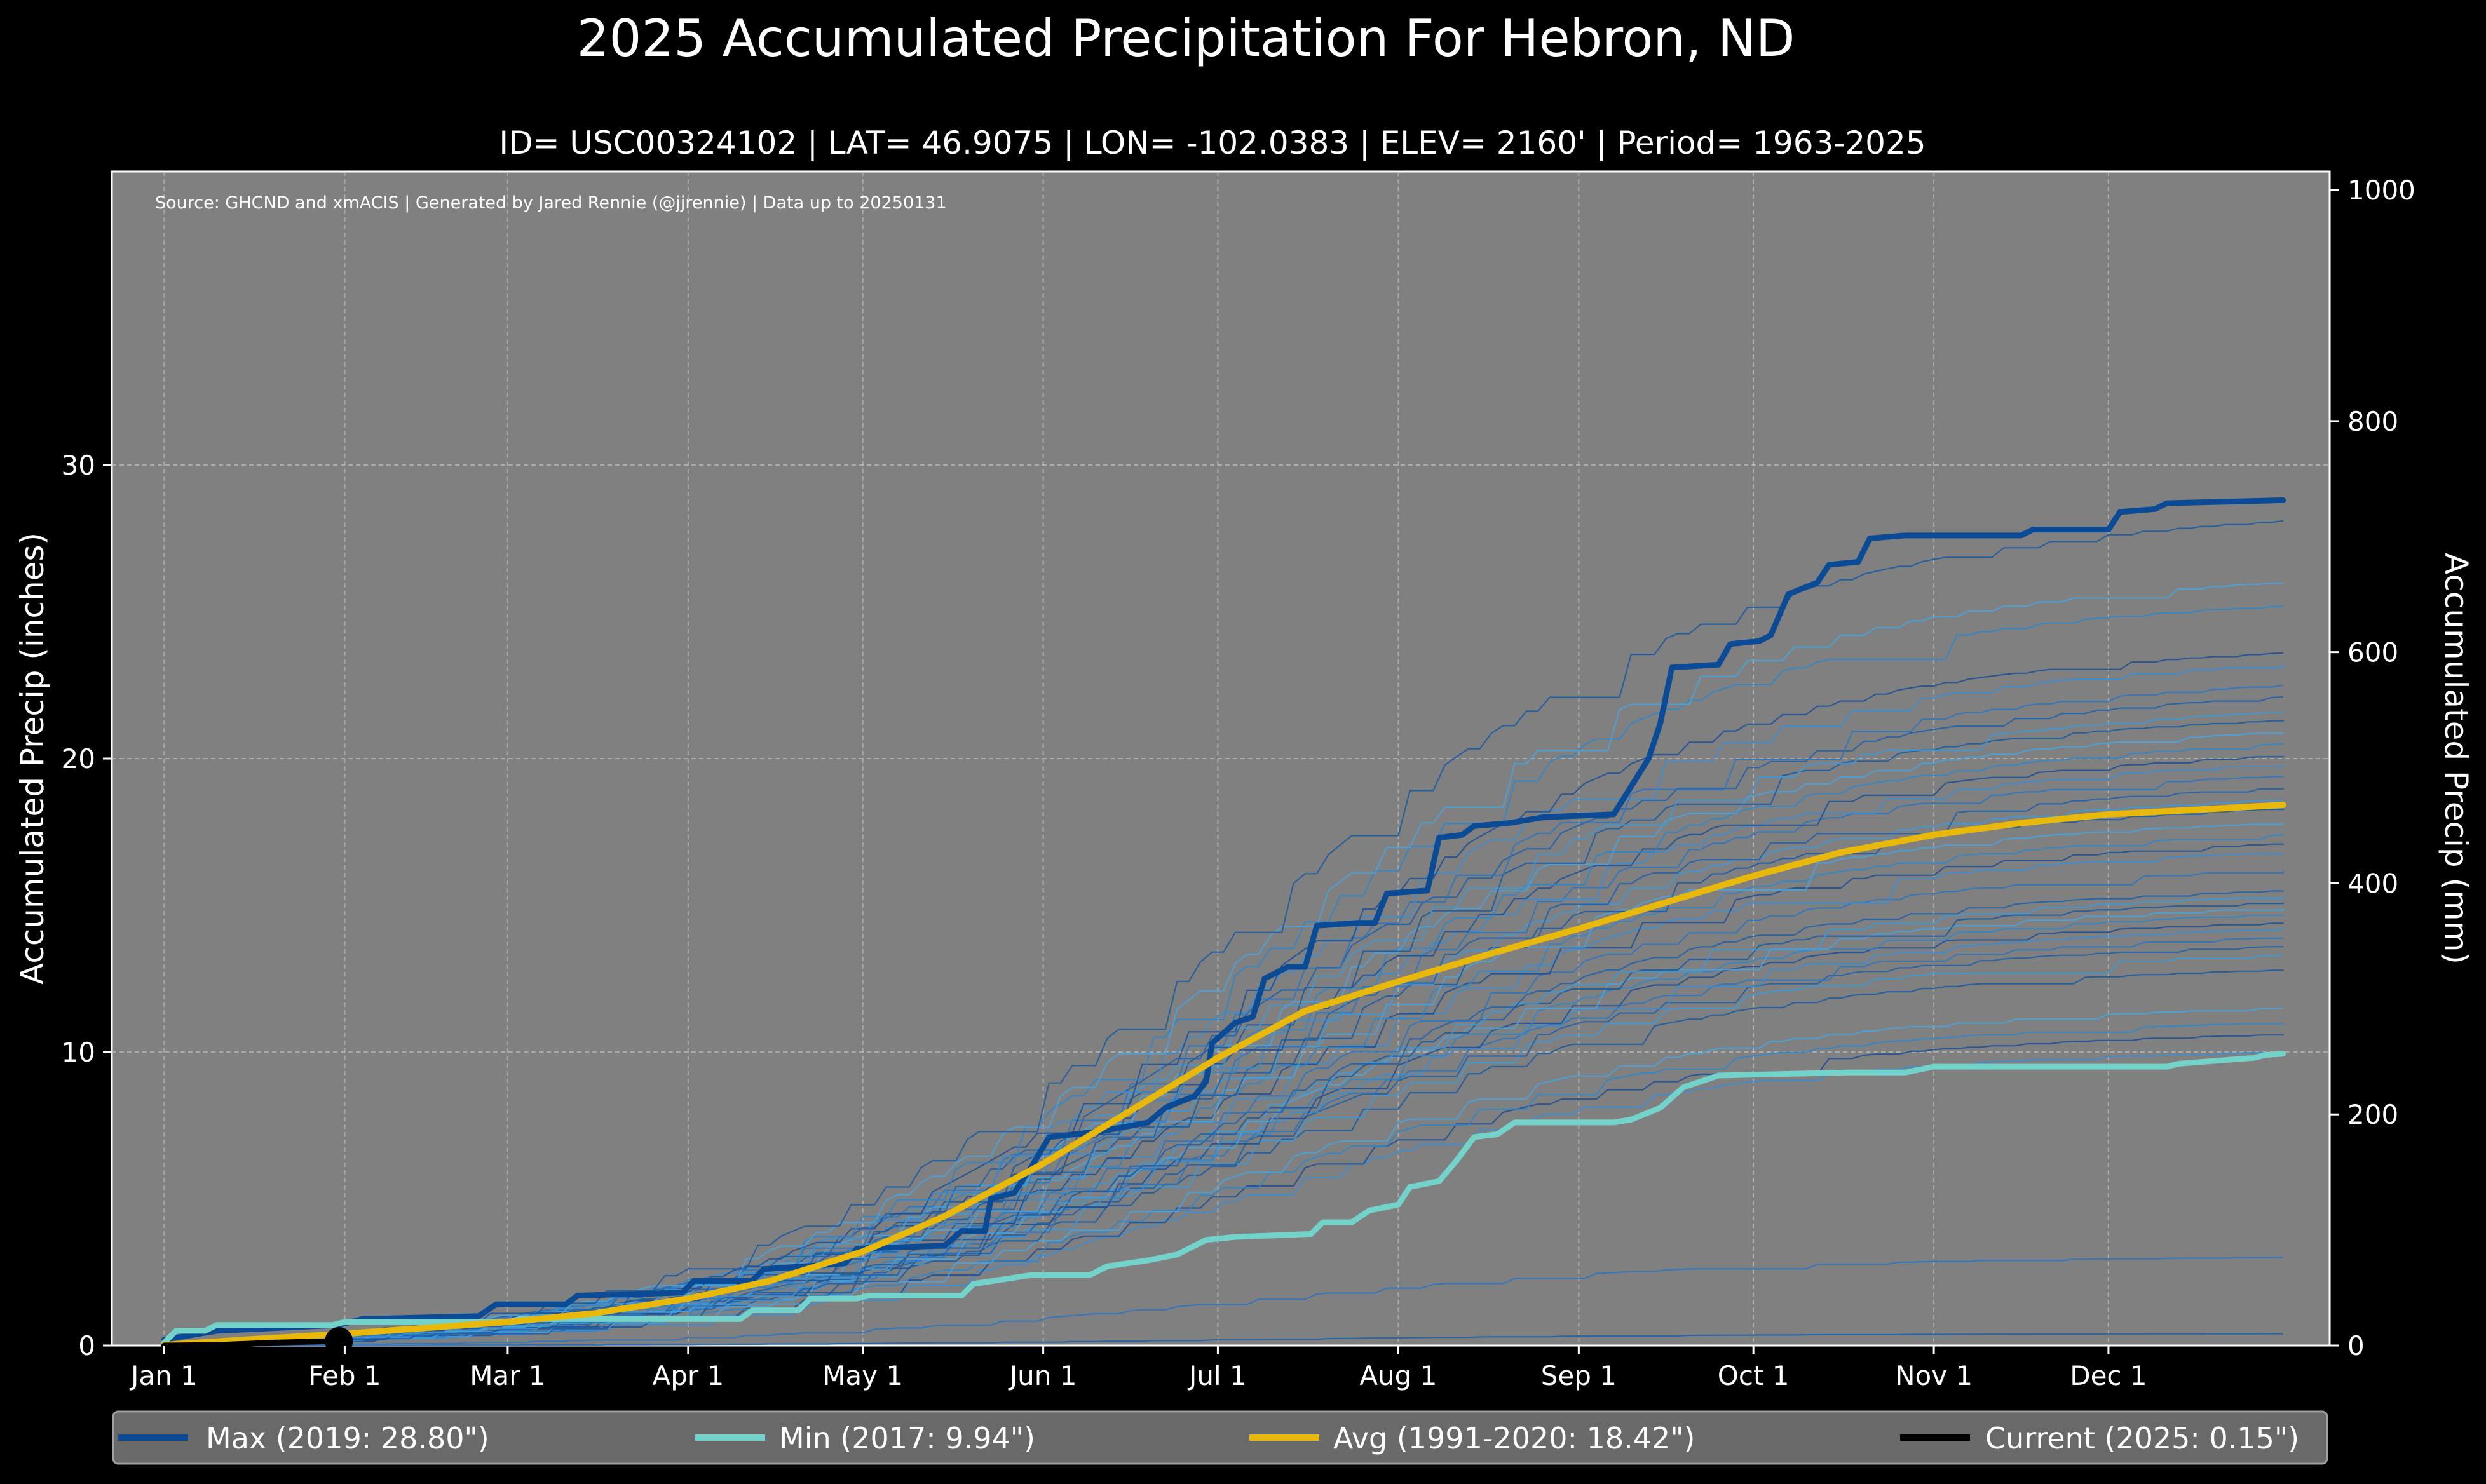 Image resolution: width=2486 pixels, height=1484 pixels. I want to click on y-axis-label-right: Accumulated Precip (mm), so click(2456, 759).